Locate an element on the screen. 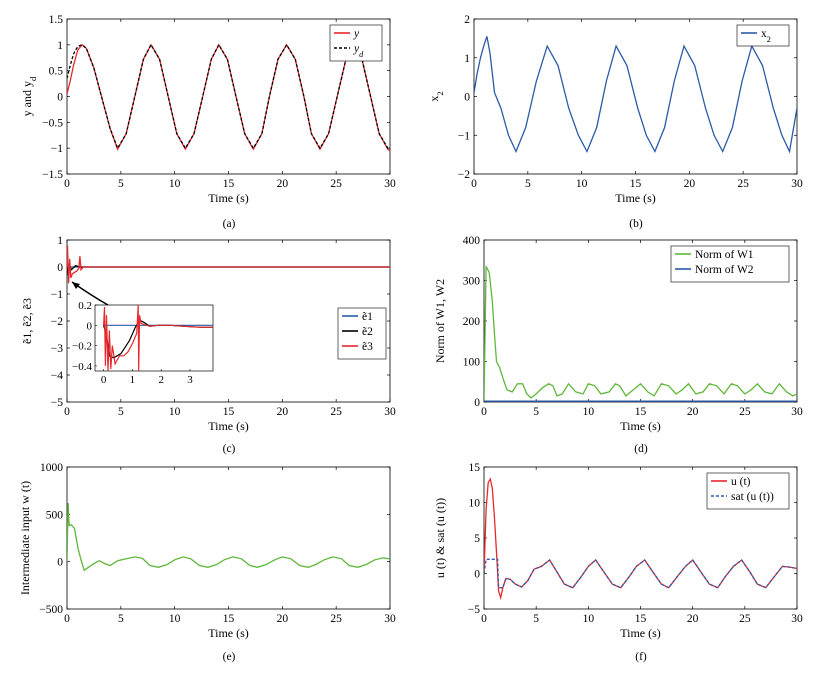 This screenshot has width=824, height=674. panel-caption: (a) is located at coordinates (229, 224).